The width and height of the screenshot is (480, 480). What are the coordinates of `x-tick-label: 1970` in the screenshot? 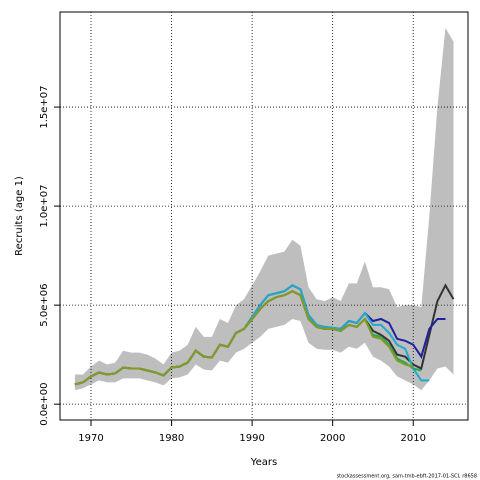 It's located at (90, 438).